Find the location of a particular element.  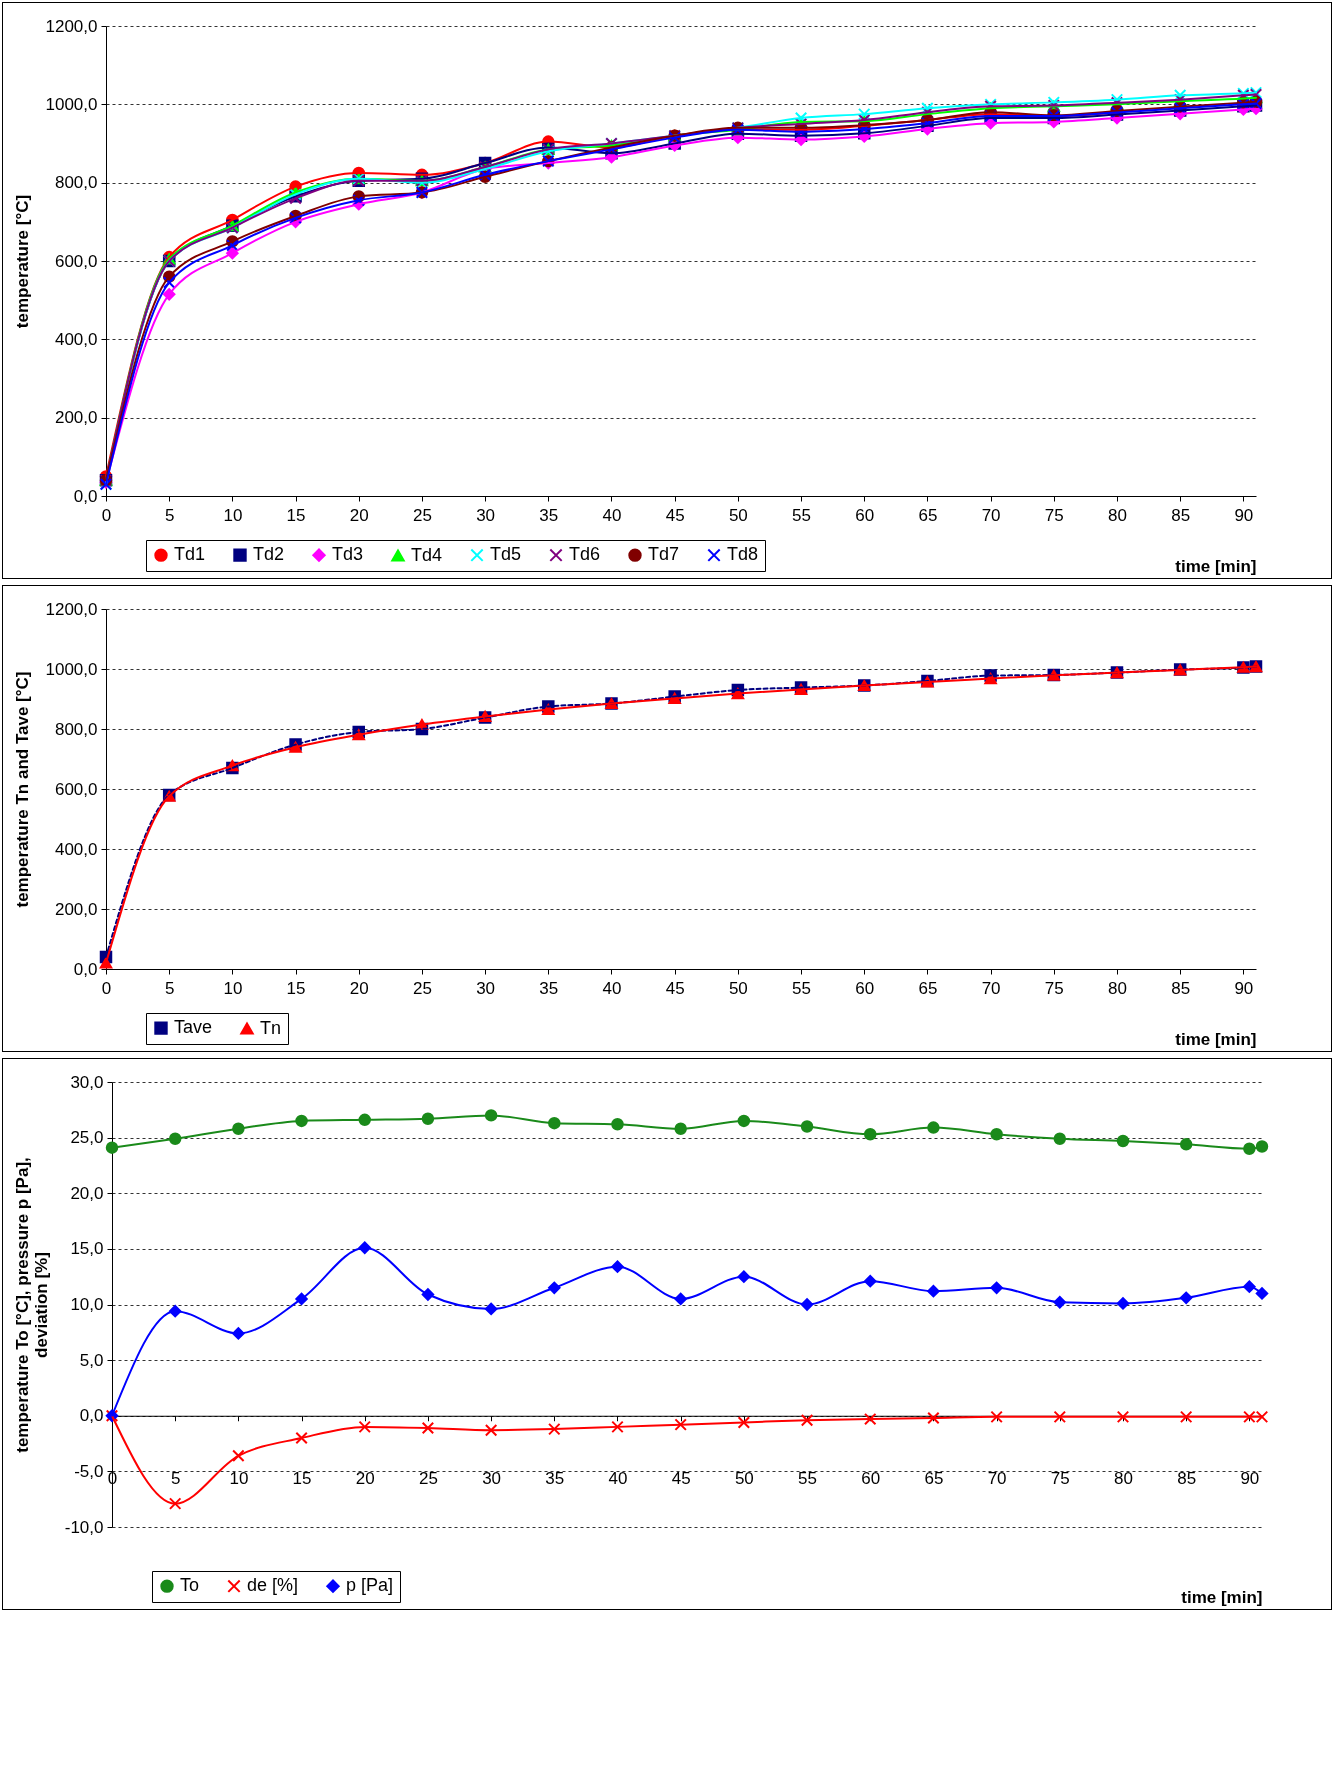

legend-label: Td6 is located at coordinates (585, 554).